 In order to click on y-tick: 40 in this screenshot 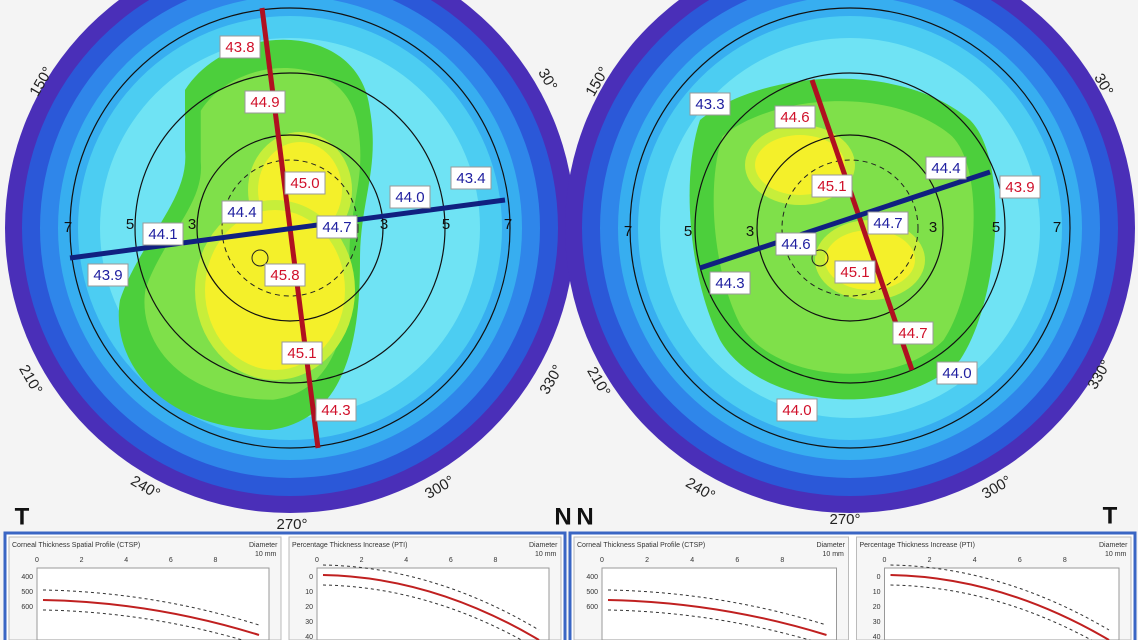, I will do `click(877, 637)`.